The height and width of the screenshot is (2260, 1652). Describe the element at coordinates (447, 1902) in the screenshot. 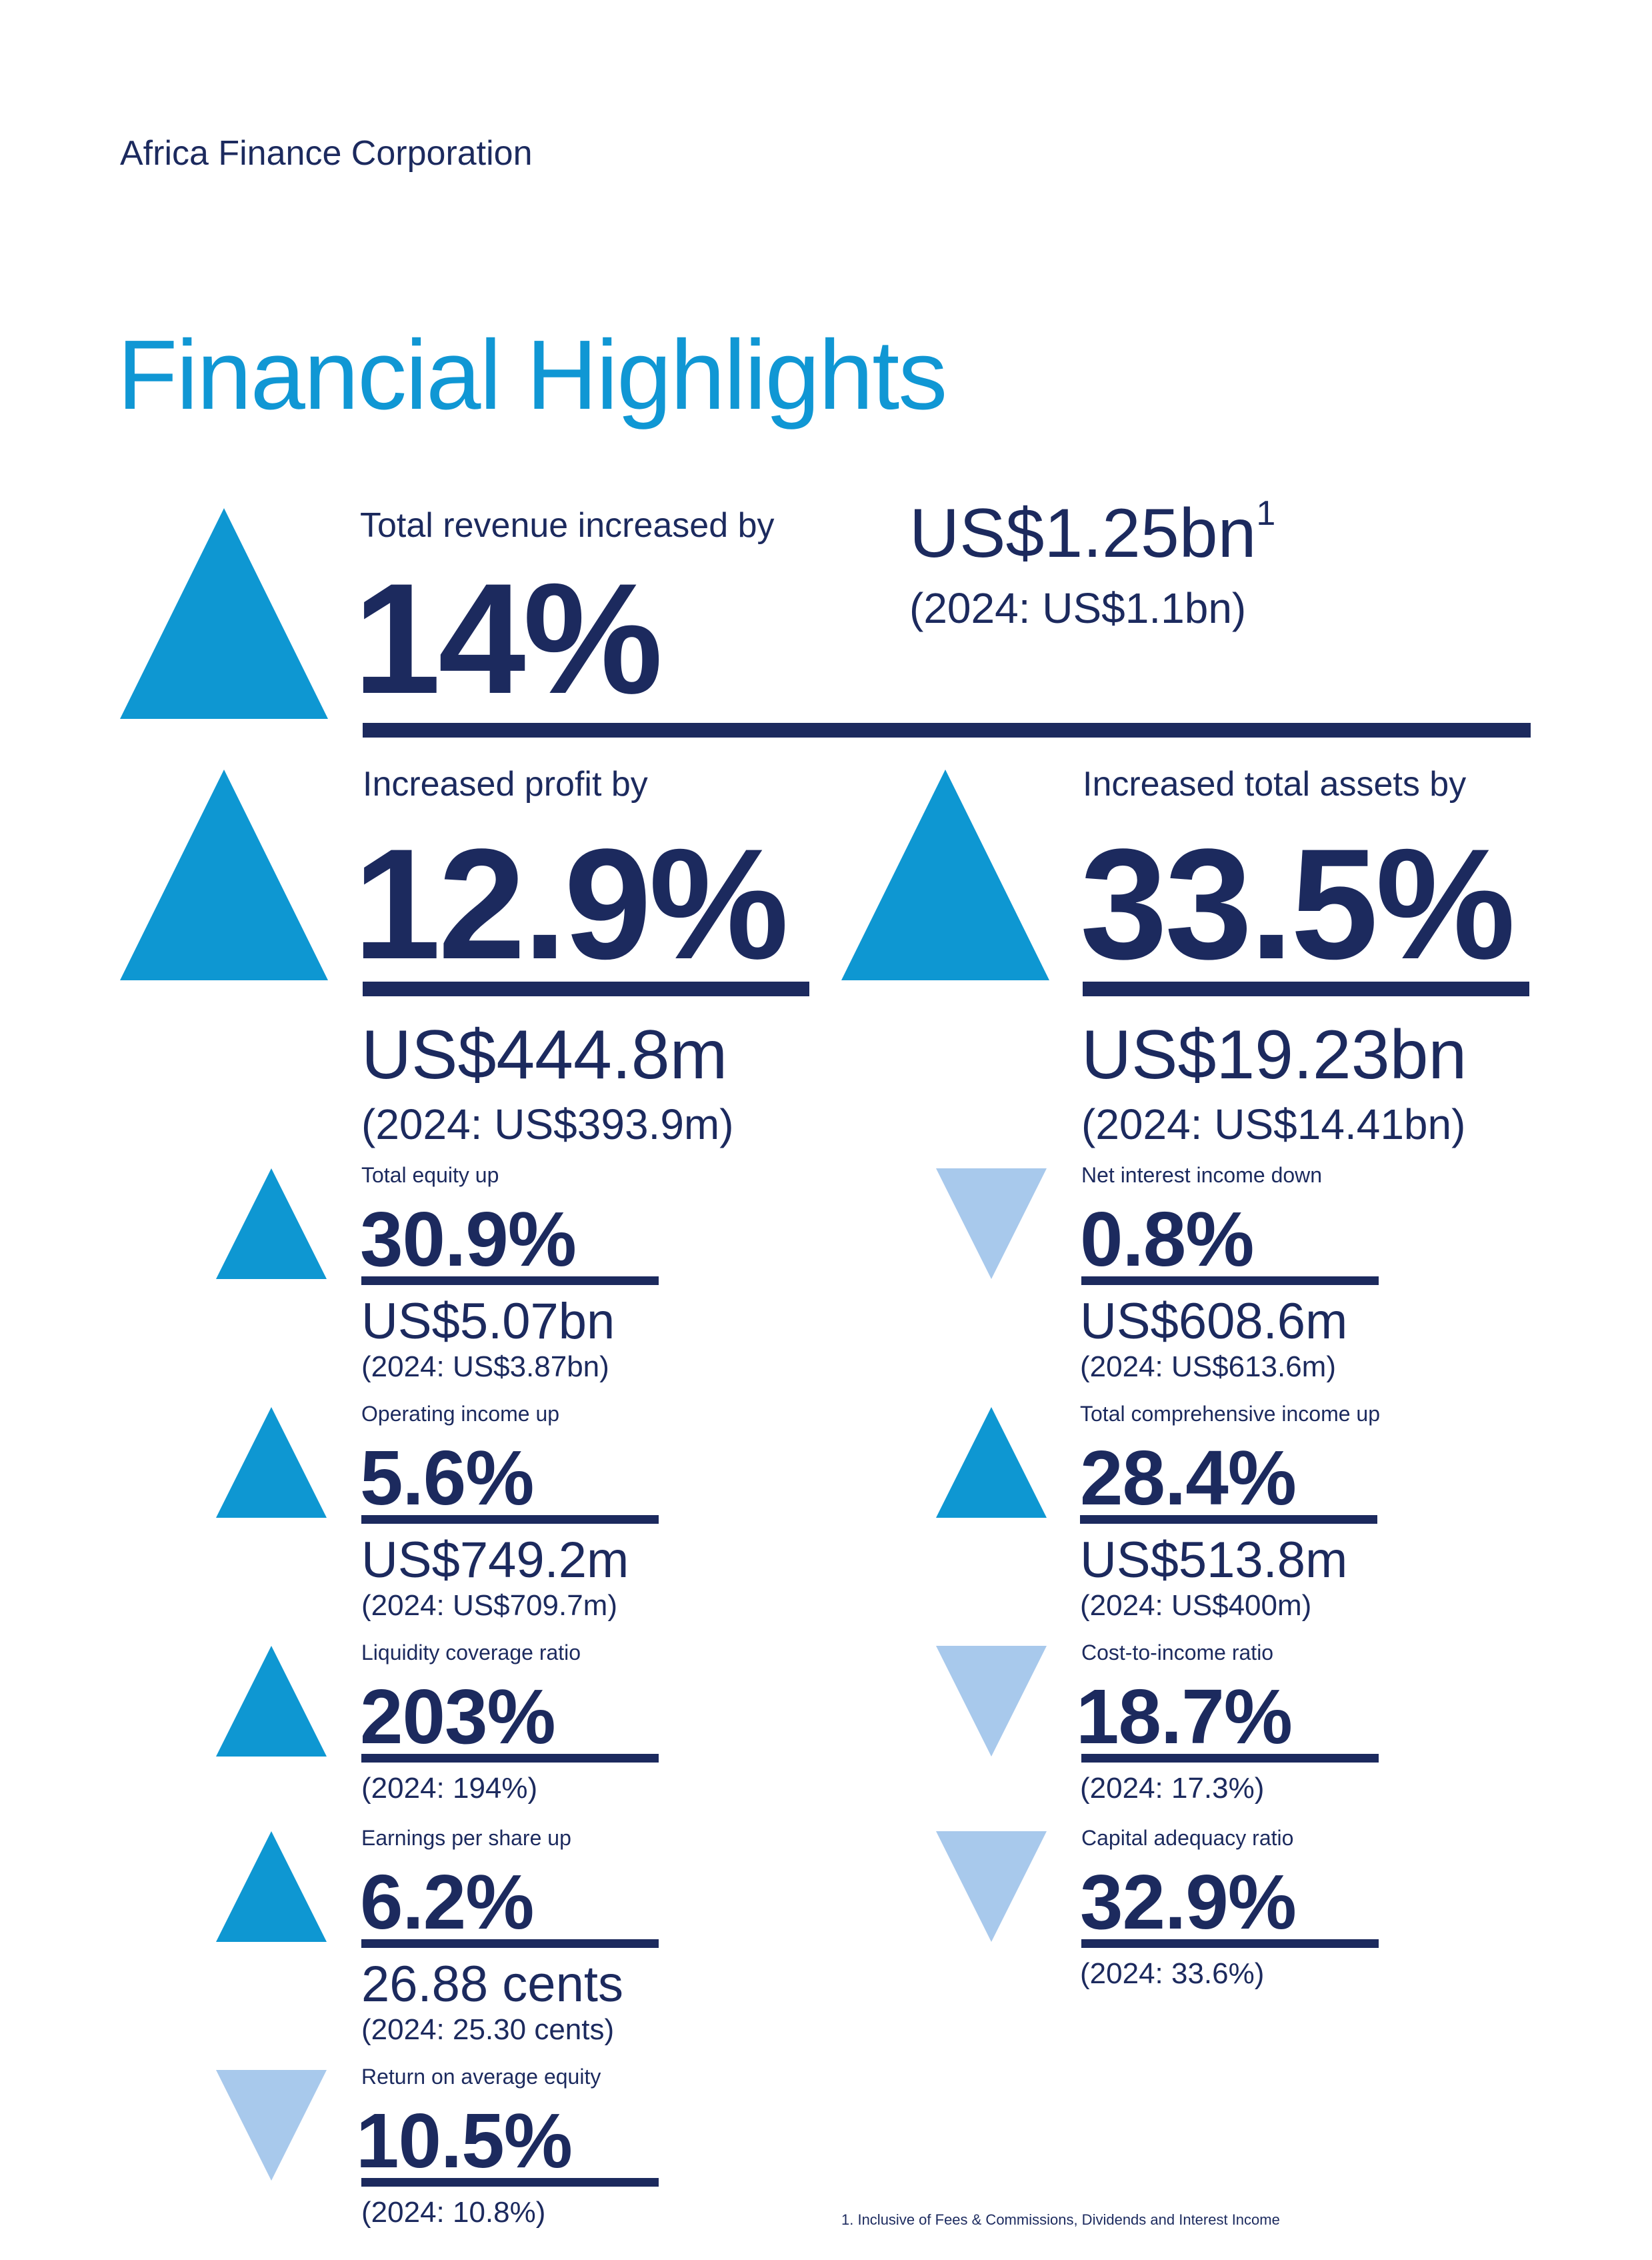

I see `earnings-per-share-change: 6.2%` at that location.